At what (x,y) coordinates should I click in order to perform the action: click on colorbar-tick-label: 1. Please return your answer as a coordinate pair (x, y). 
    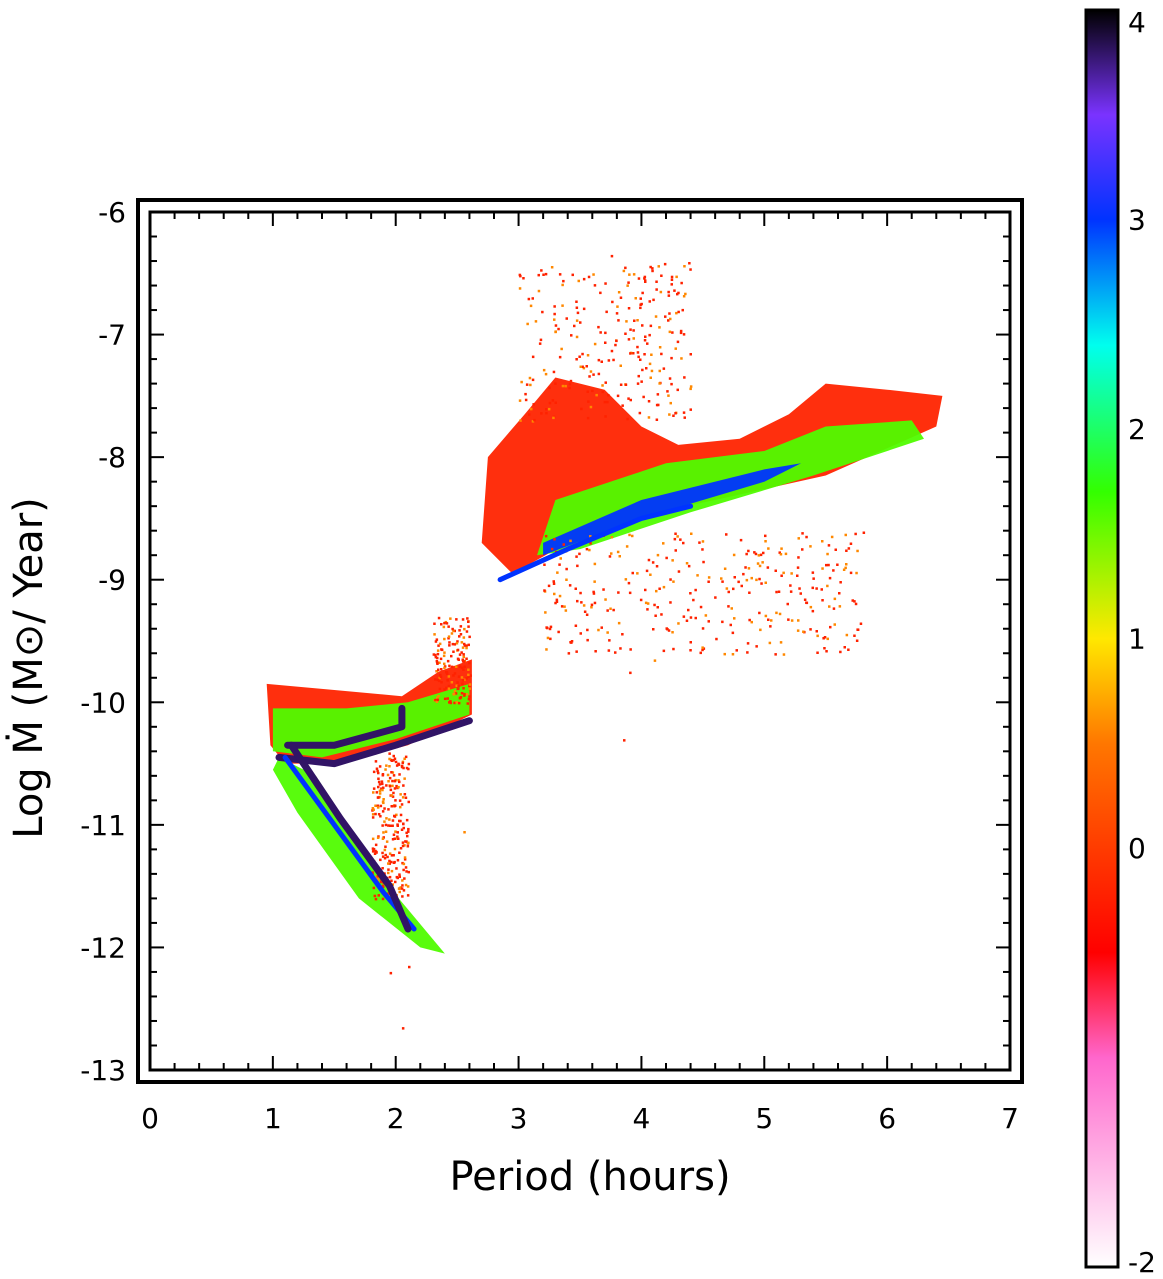
    Looking at the image, I should click on (1137, 639).